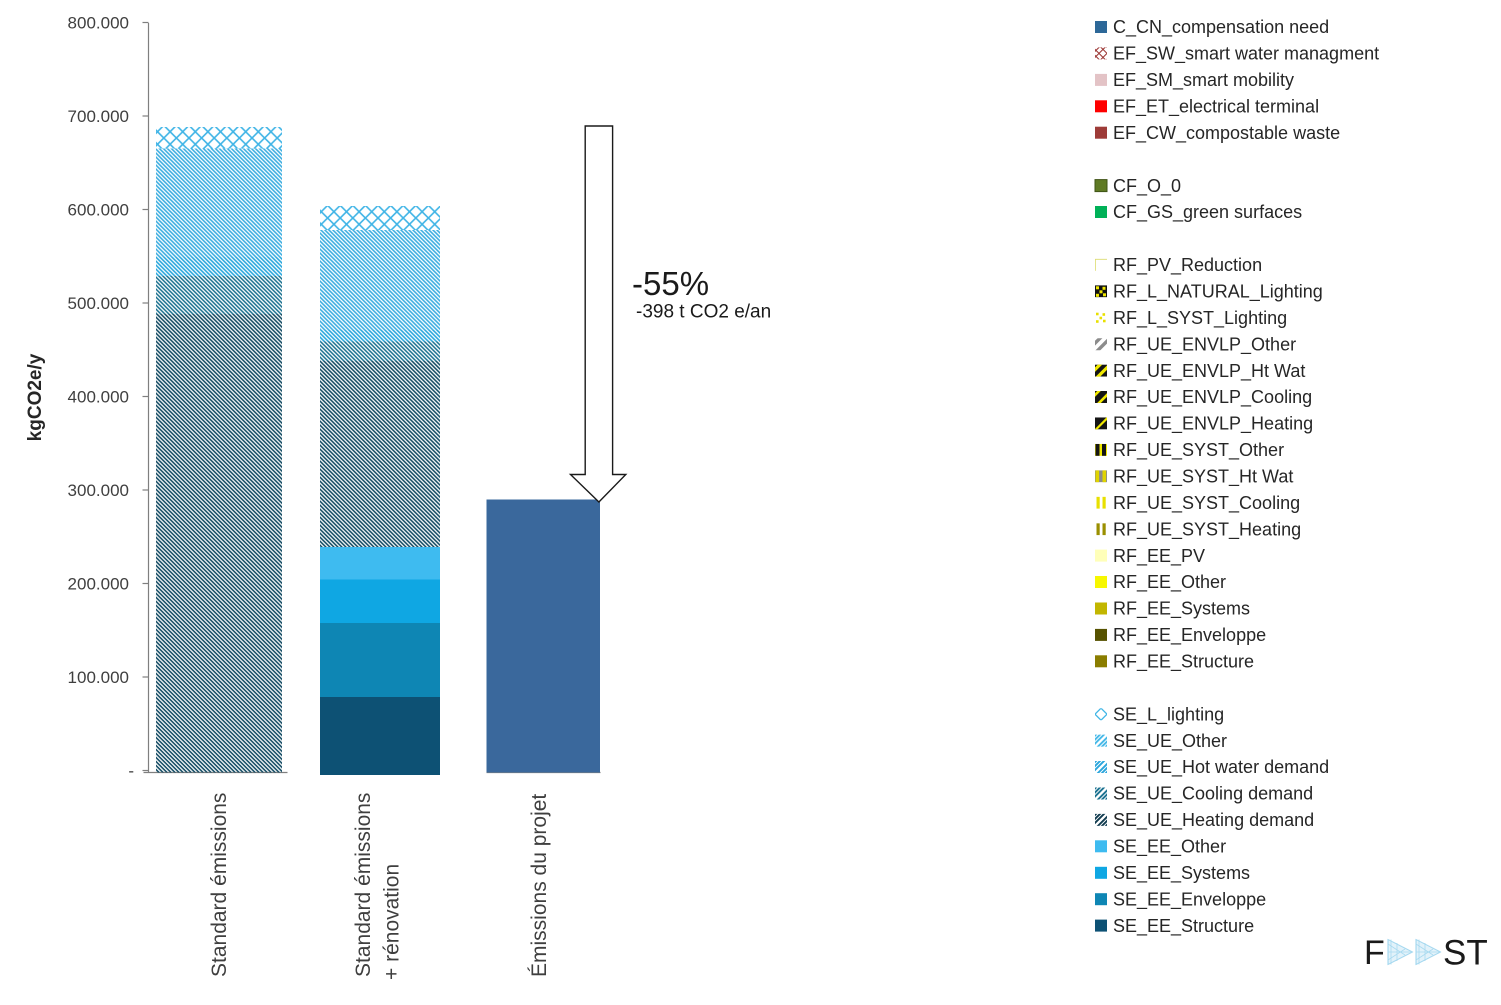  What do you see at coordinates (1183, 662) in the screenshot?
I see `svg-text: RF_EE_Structure` at bounding box center [1183, 662].